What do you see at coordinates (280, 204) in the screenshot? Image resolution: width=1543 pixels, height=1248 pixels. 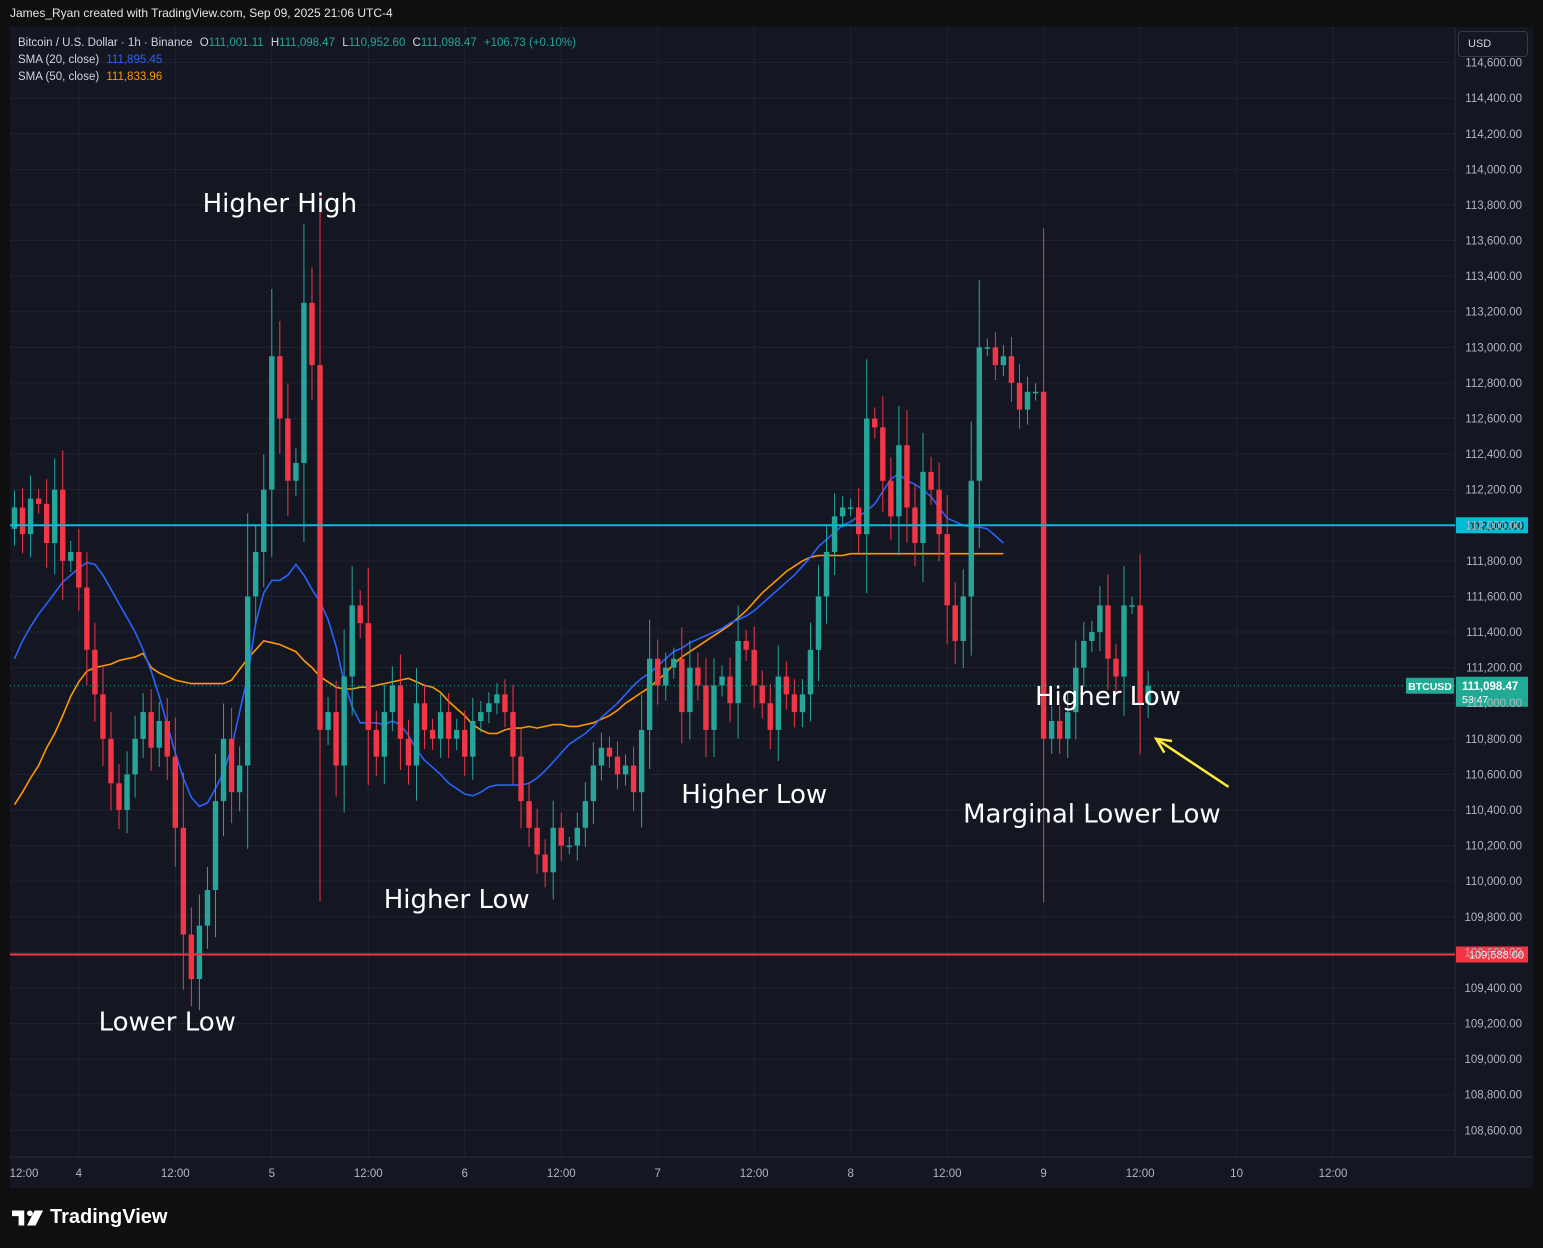 I see `annotation-label: Higher High` at bounding box center [280, 204].